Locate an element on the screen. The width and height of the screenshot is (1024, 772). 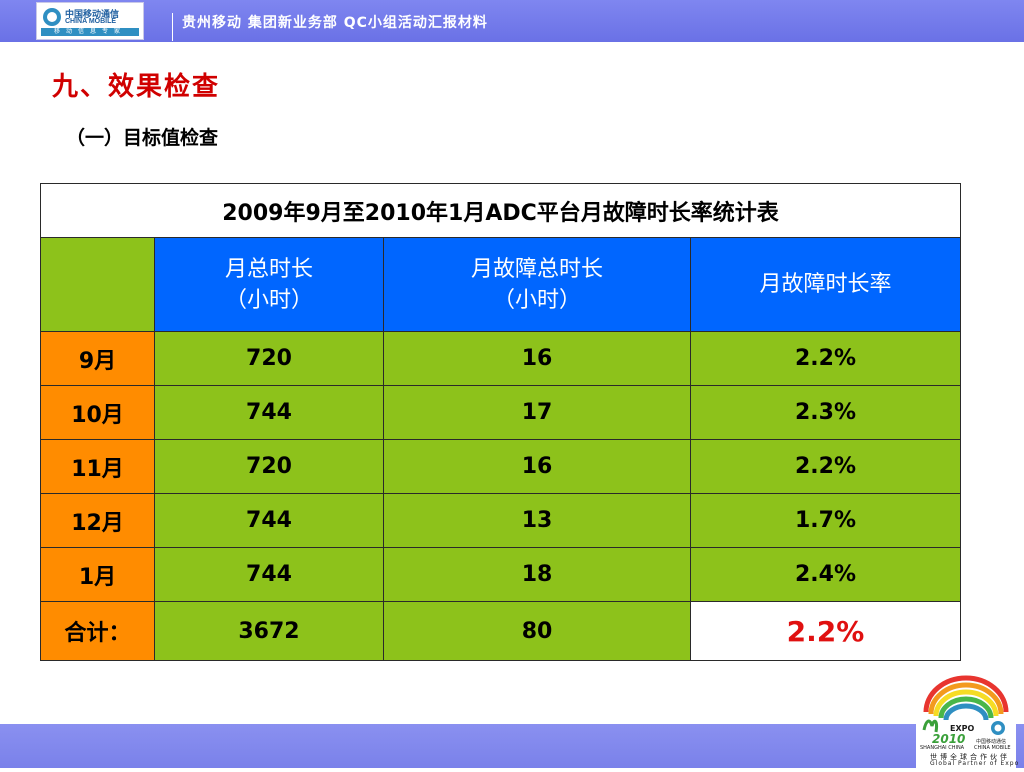
table-caption: 2009年9月至2010年1月ADC平台月故障时长率统计表 is located at coordinates (500, 210).